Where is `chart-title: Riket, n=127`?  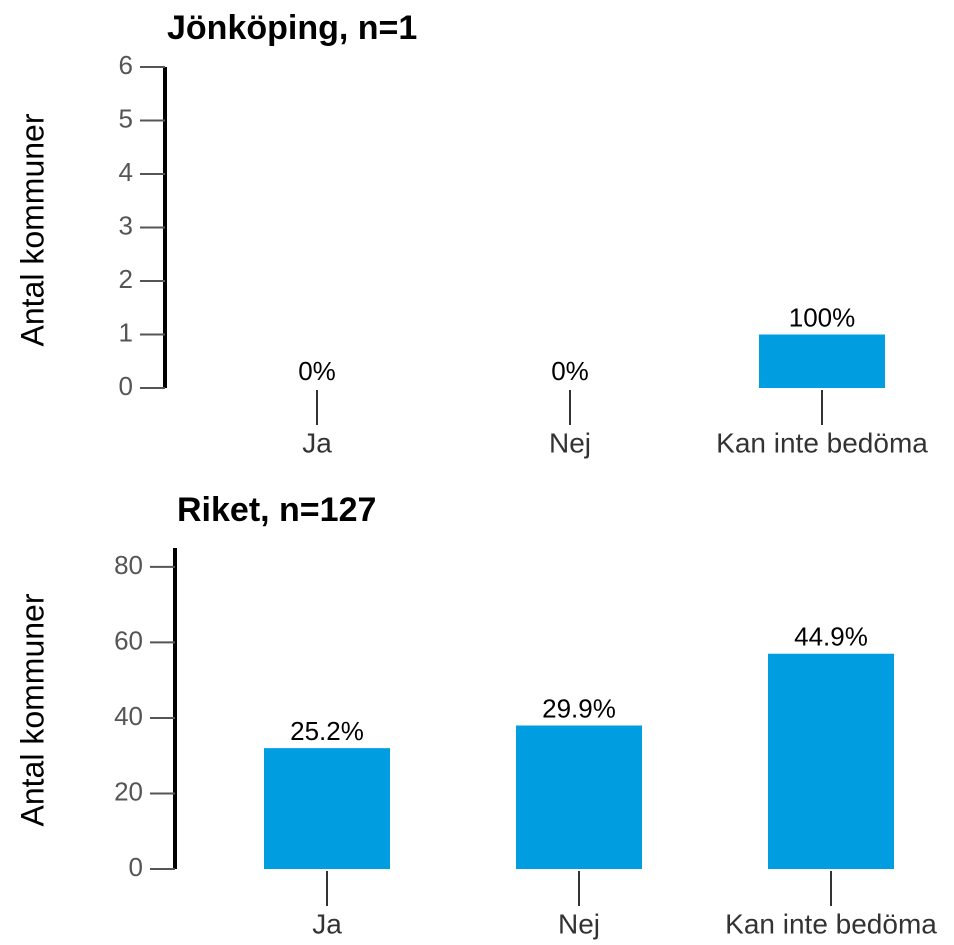
chart-title: Riket, n=127 is located at coordinates (276, 510).